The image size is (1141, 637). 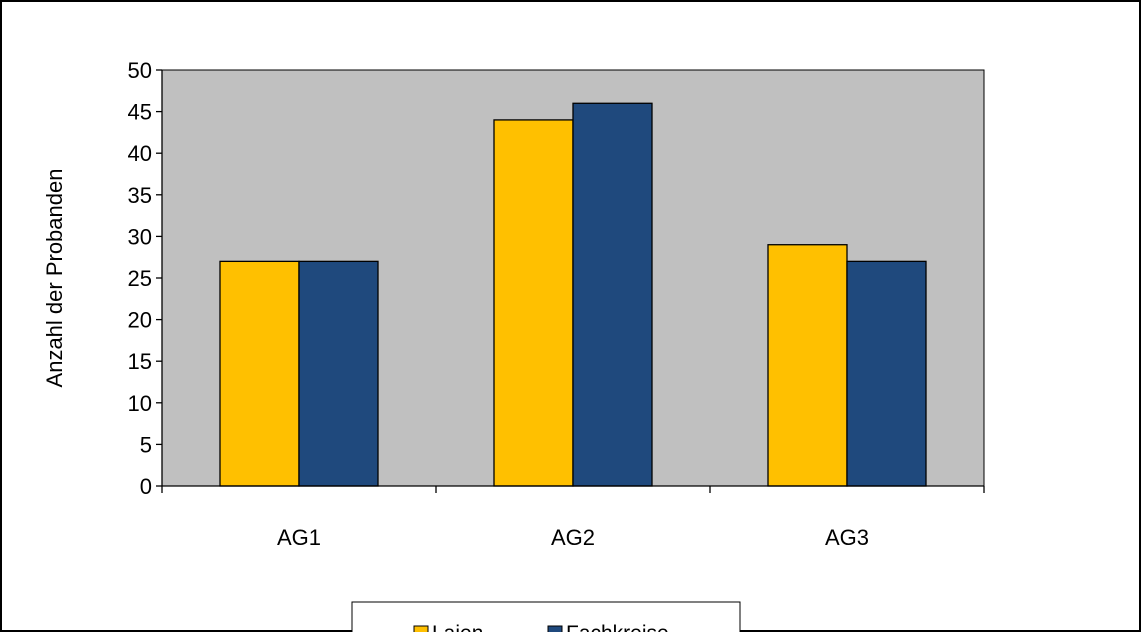 What do you see at coordinates (617, 627) in the screenshot?
I see `legend-label-fachkreise: Fachkreise` at bounding box center [617, 627].